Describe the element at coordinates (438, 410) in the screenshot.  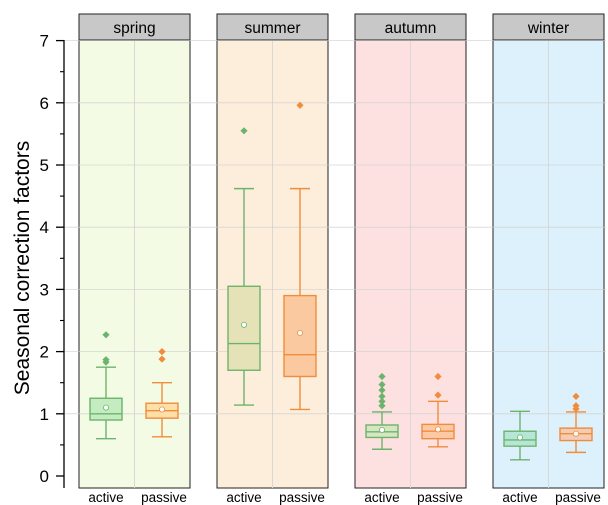
I see `box-plot-autumn-passive` at that location.